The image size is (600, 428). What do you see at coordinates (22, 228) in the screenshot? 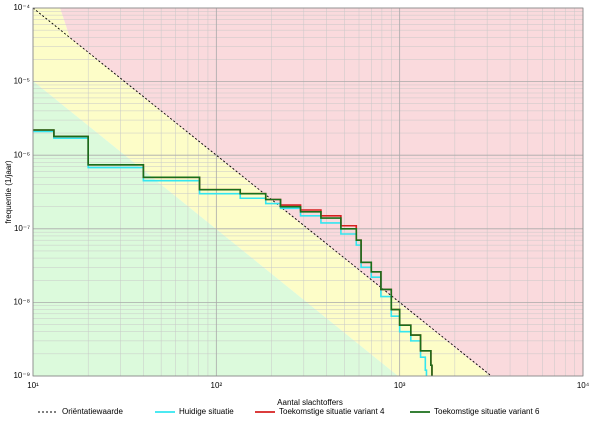
I see `y-tick-label: 10⁻⁷` at bounding box center [22, 228].